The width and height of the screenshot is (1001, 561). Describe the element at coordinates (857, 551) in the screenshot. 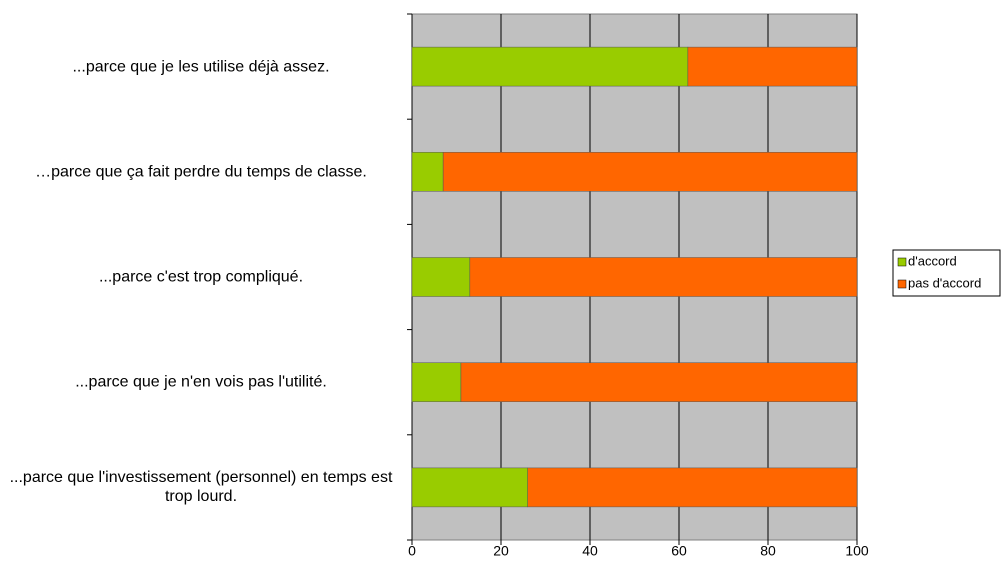

I see `x-tick-label: 100` at that location.